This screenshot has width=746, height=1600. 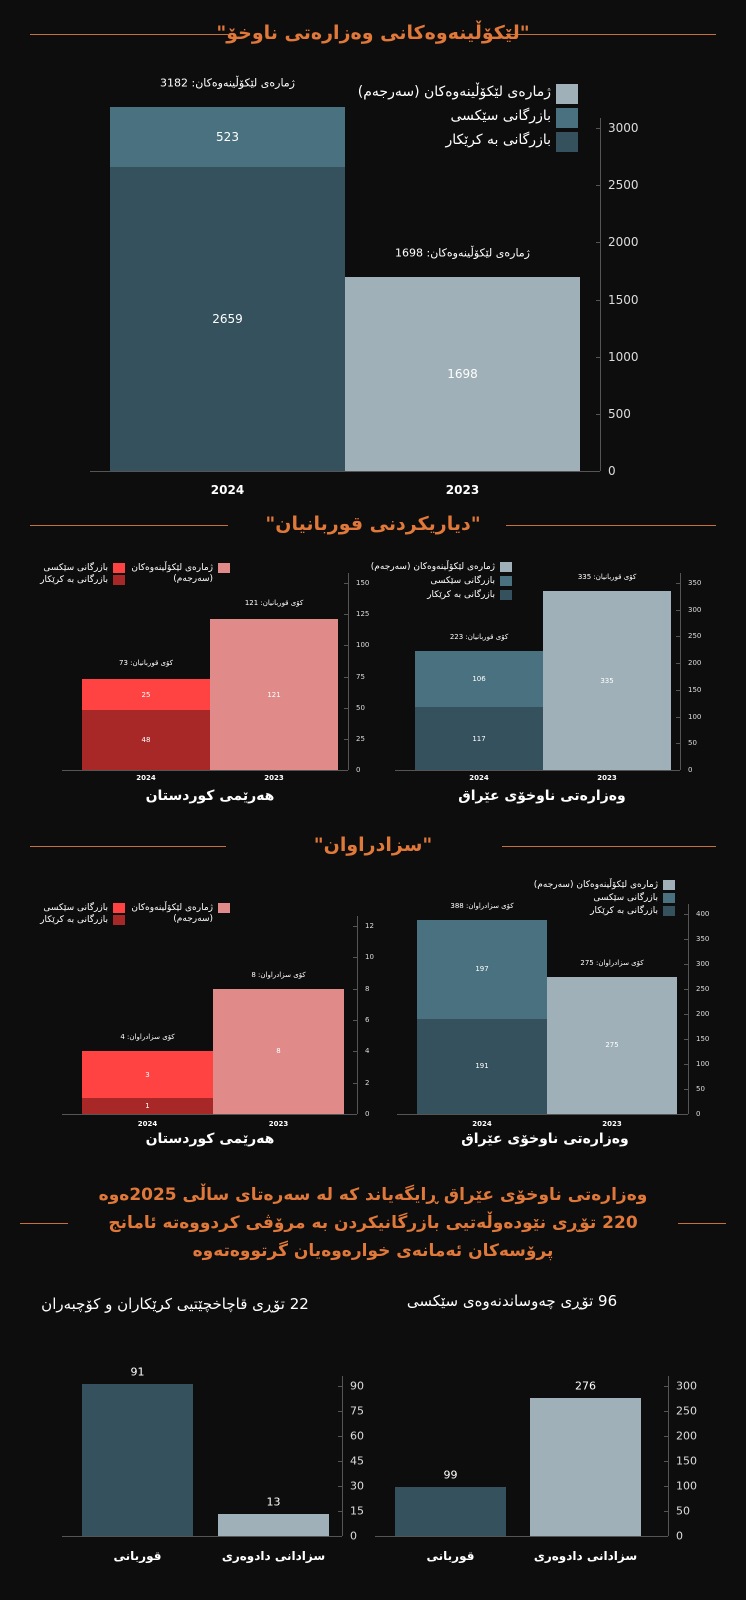 I want to click on x-category-label: قوربانی, so click(x=450, y=1556).